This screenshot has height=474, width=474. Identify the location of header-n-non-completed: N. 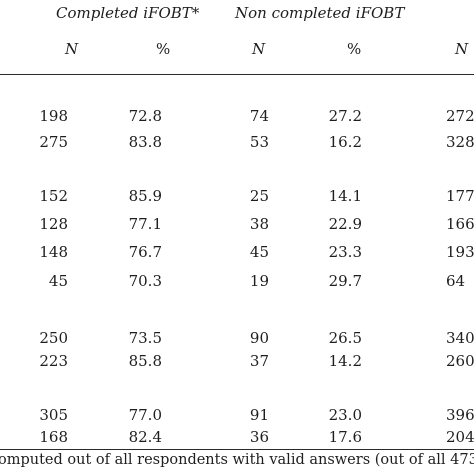
(259, 49).